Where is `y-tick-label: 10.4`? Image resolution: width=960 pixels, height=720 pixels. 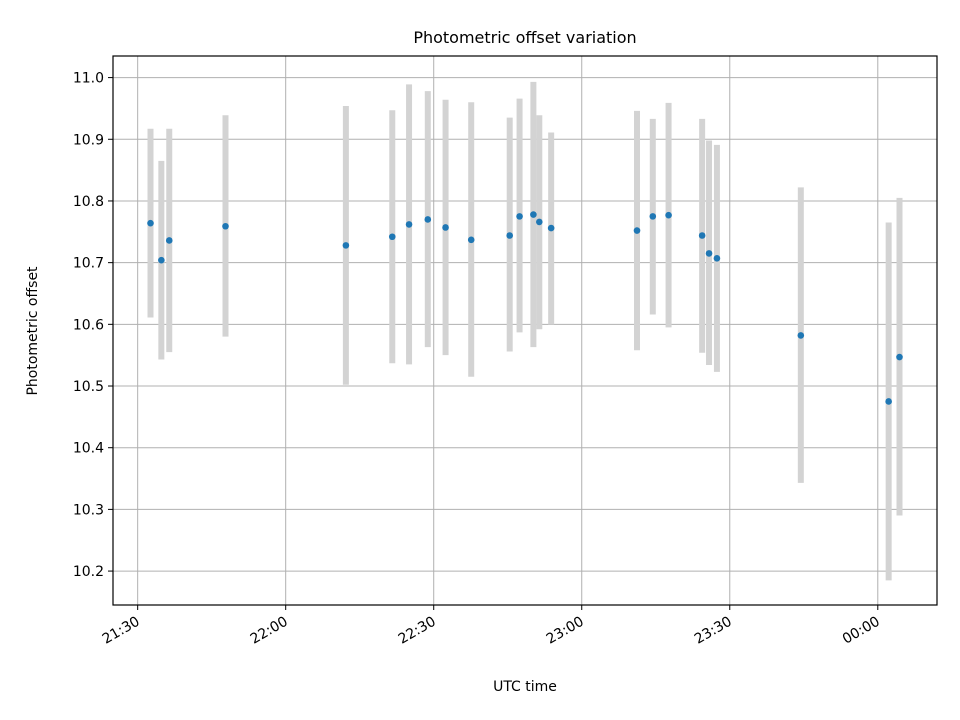
y-tick-label: 10.4 is located at coordinates (88, 449).